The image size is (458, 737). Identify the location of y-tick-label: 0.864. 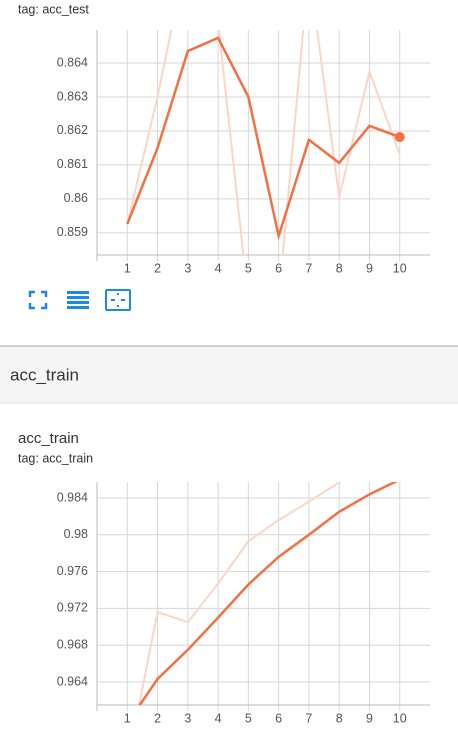
(72, 62).